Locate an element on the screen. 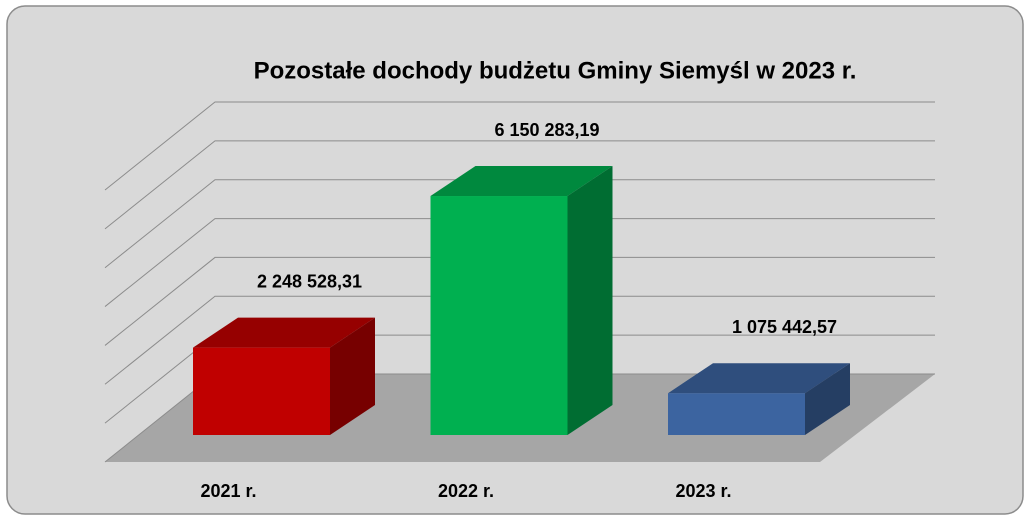 Image resolution: width=1030 pixels, height=520 pixels. data-label: 6 150 283,19 is located at coordinates (546, 130).